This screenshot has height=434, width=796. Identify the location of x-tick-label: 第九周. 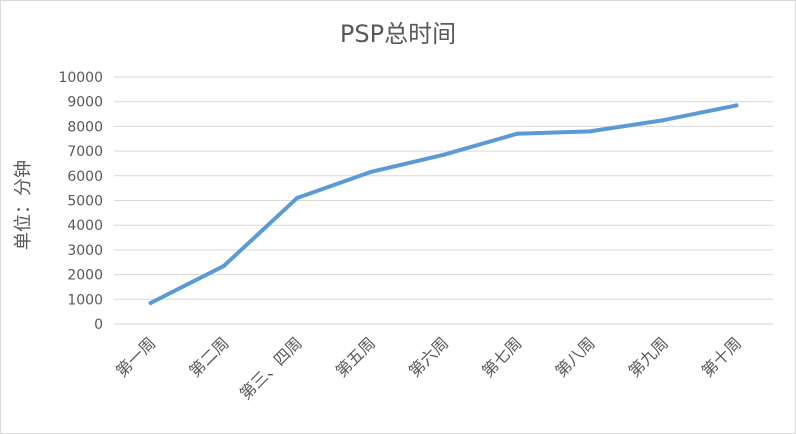
(648, 356).